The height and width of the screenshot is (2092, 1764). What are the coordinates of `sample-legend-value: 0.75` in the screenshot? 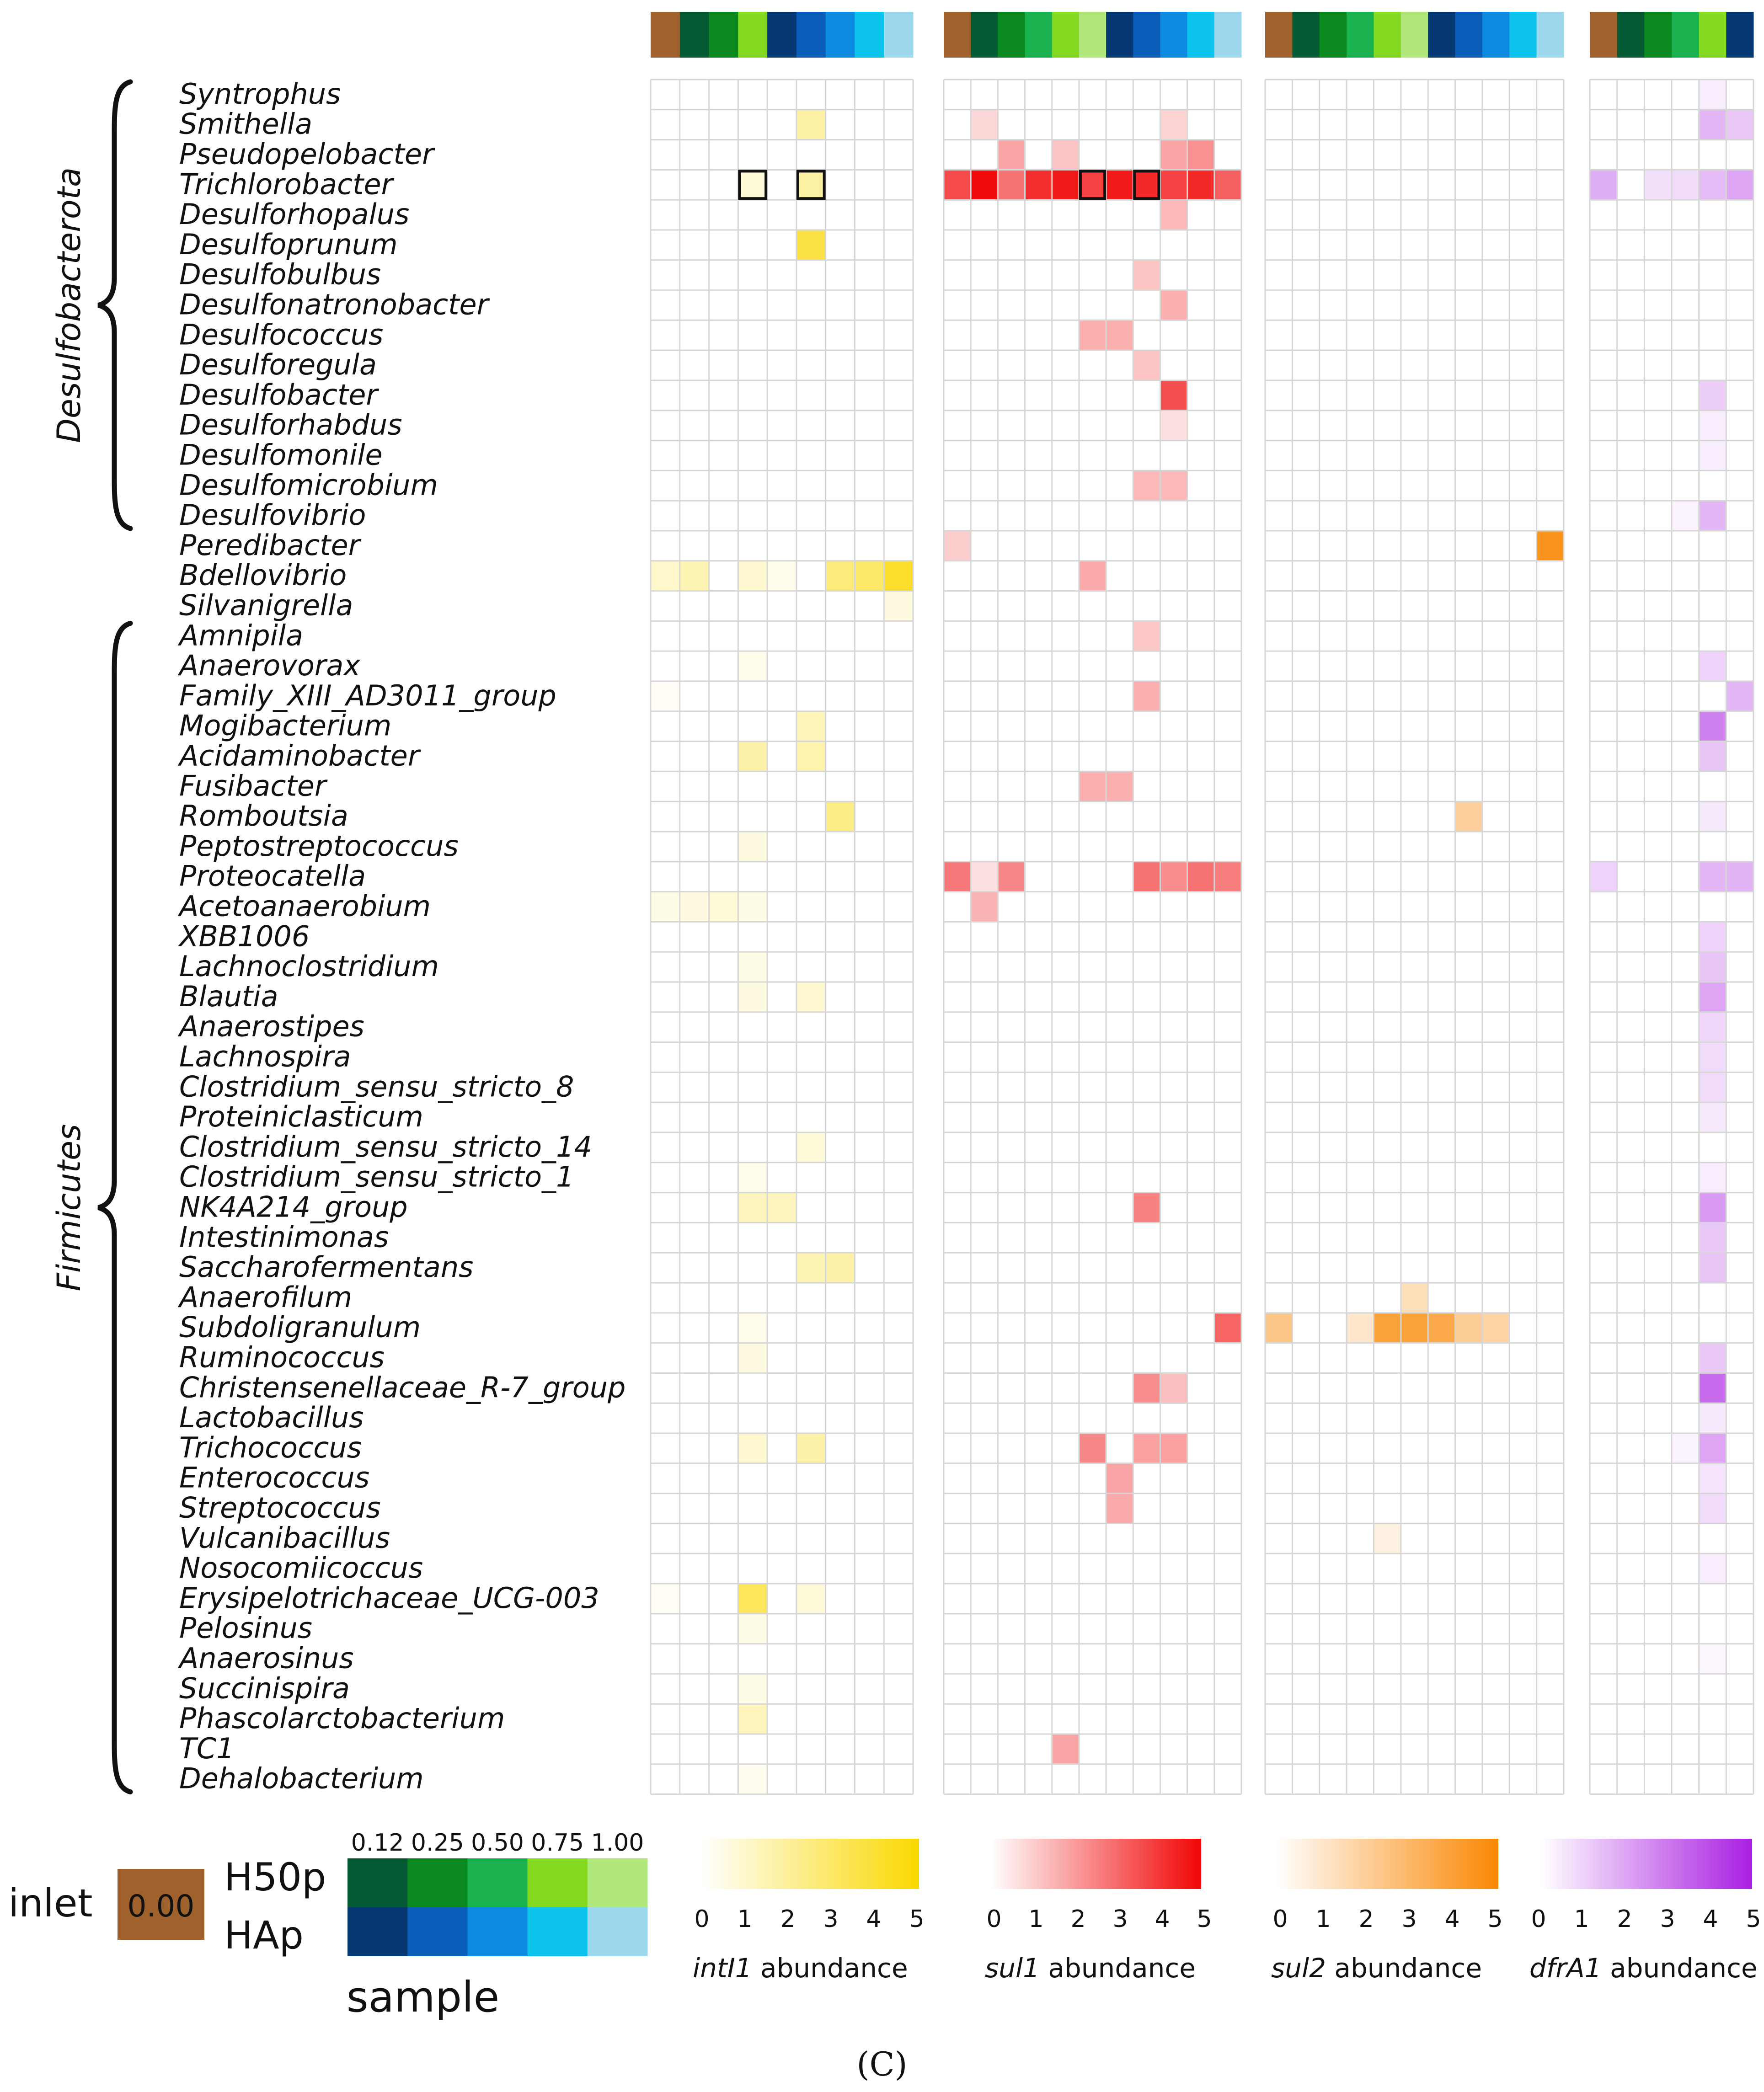 It's located at (557, 1843).